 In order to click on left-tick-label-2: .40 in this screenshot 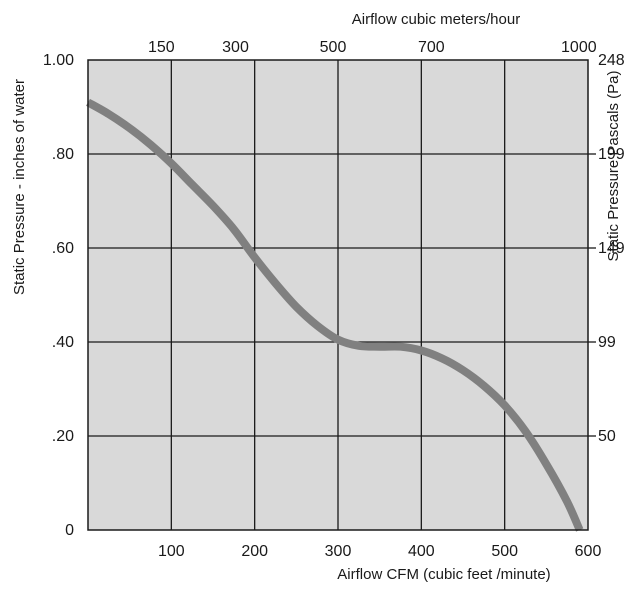, I will do `click(63, 342)`.